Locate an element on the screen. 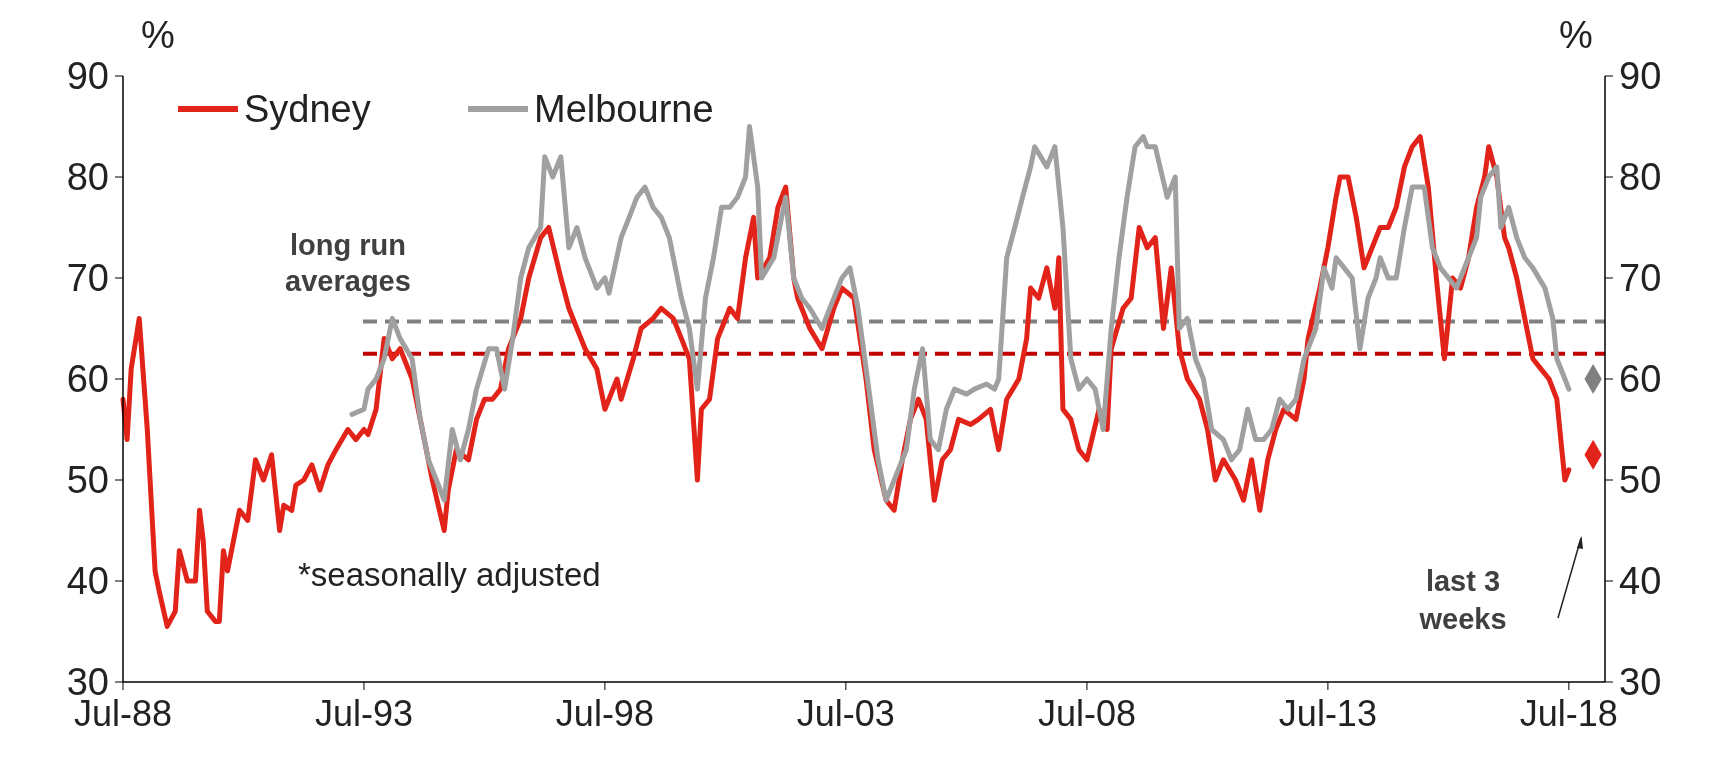  y2-tick-label: 40 is located at coordinates (1640, 581).